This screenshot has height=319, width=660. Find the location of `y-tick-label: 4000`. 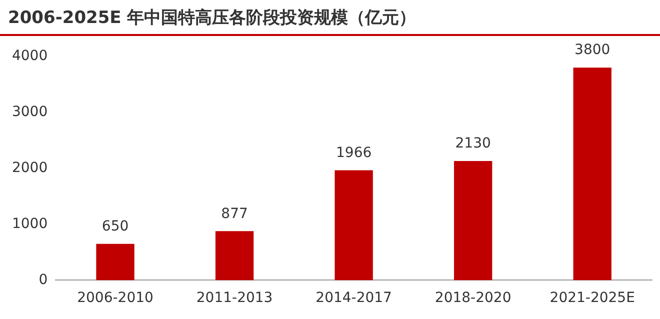

y-tick-label: 4000 is located at coordinates (30, 56).